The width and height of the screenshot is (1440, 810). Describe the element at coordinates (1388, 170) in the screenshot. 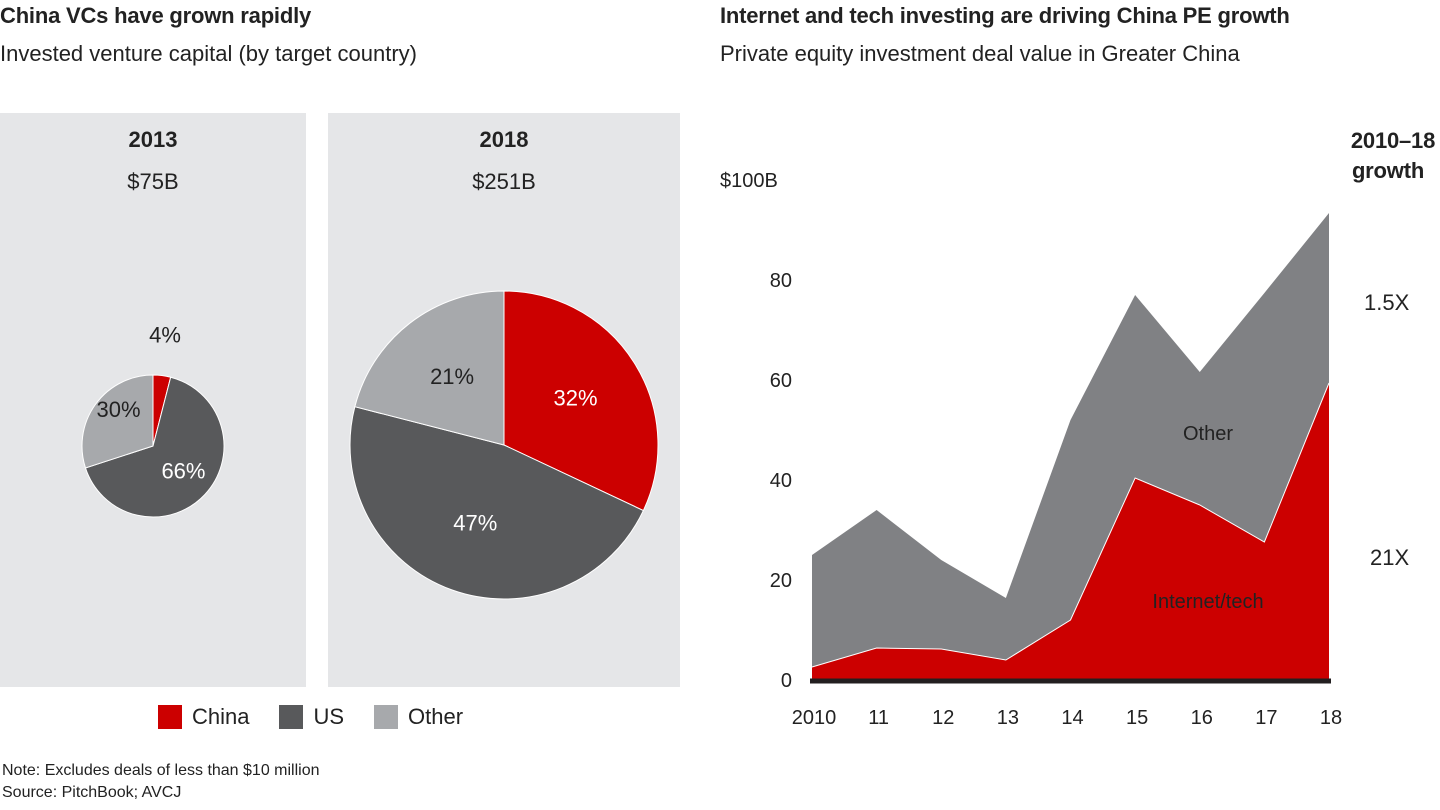

I see `growth-header-line2: growth` at that location.